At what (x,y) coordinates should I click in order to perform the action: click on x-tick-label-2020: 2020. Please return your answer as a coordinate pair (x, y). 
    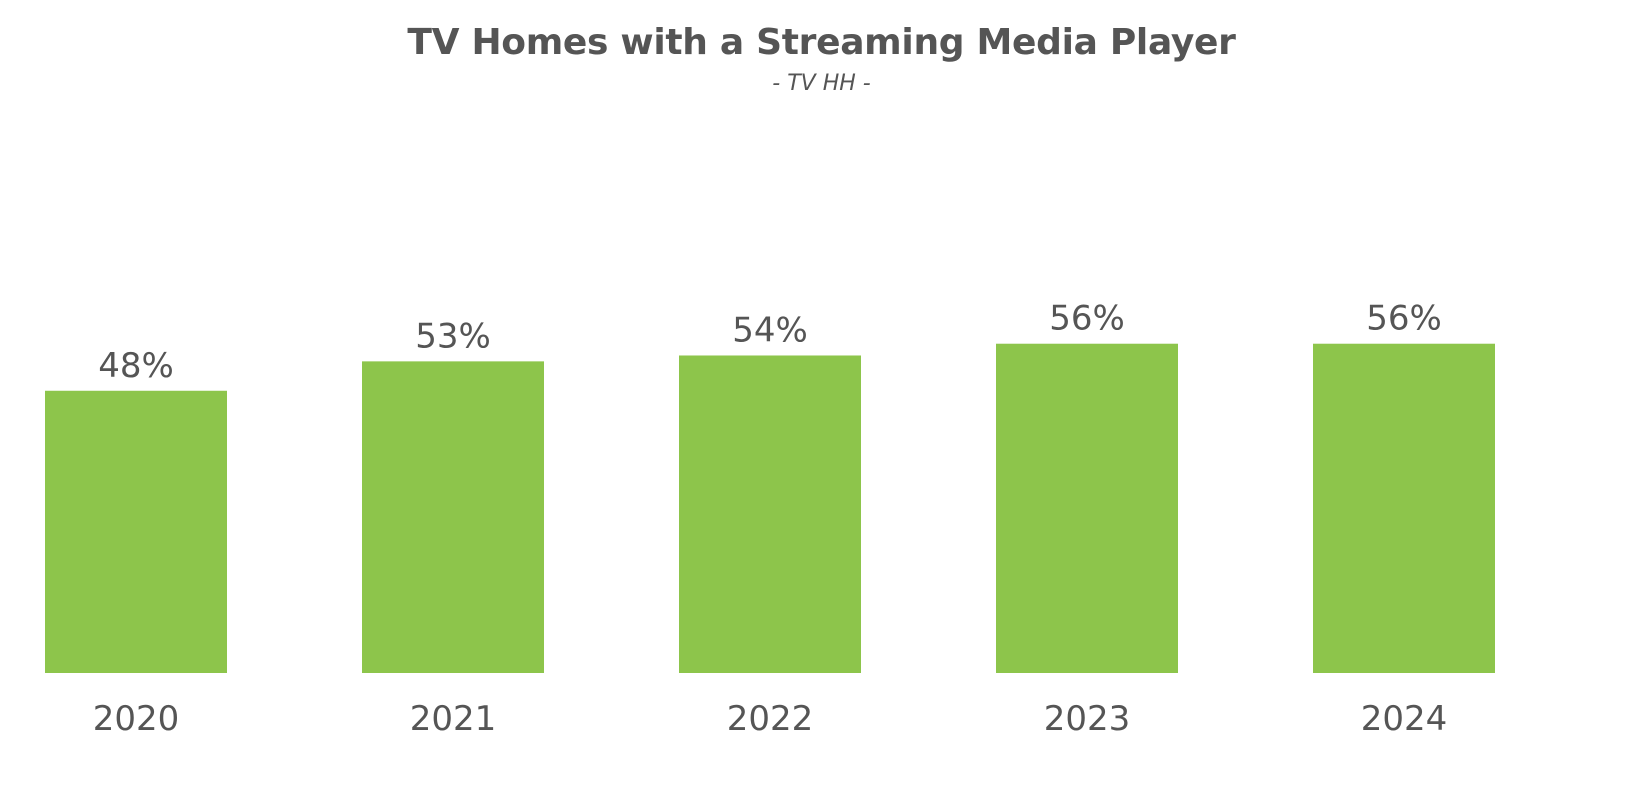
    Looking at the image, I should click on (136, 719).